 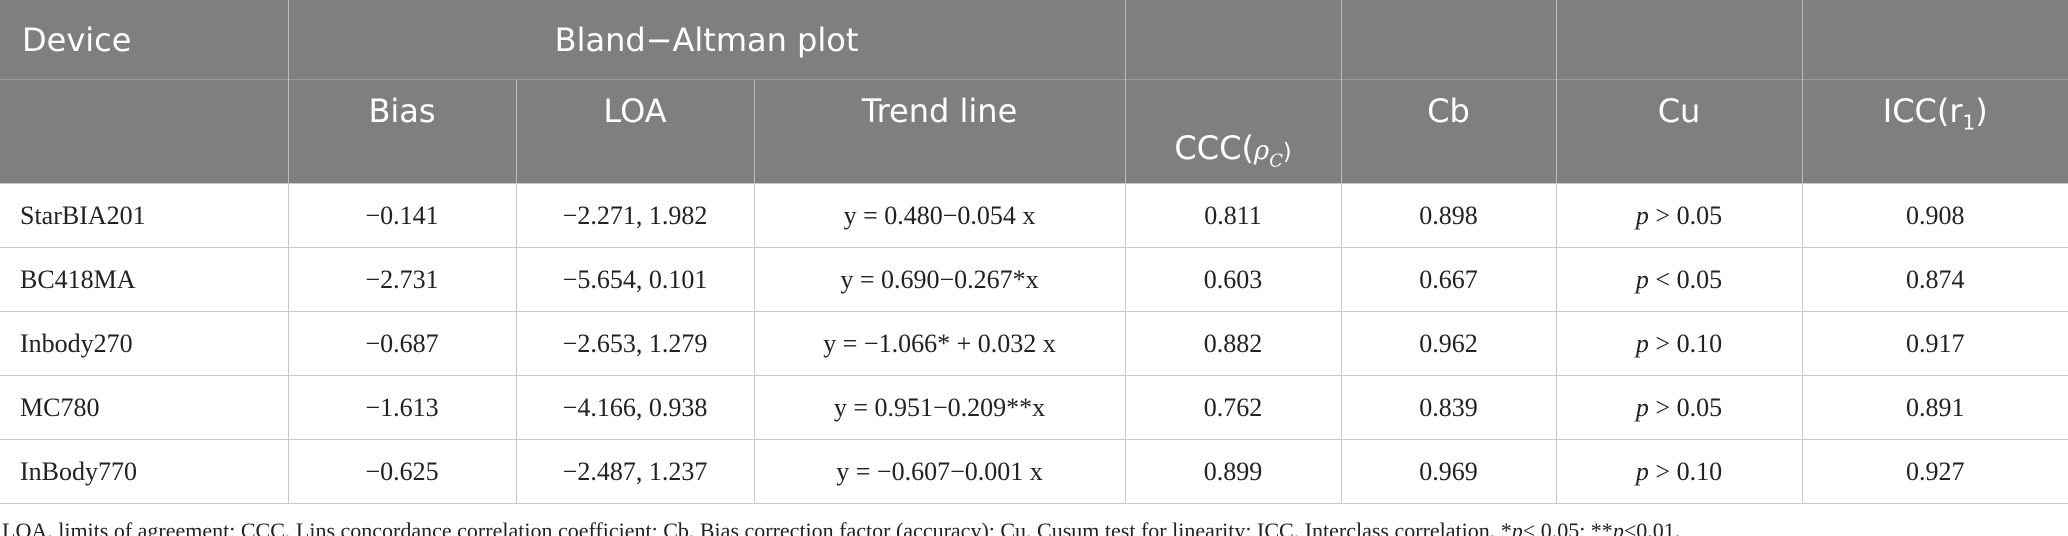 I want to click on header-cell: LOA, so click(x=634, y=131).